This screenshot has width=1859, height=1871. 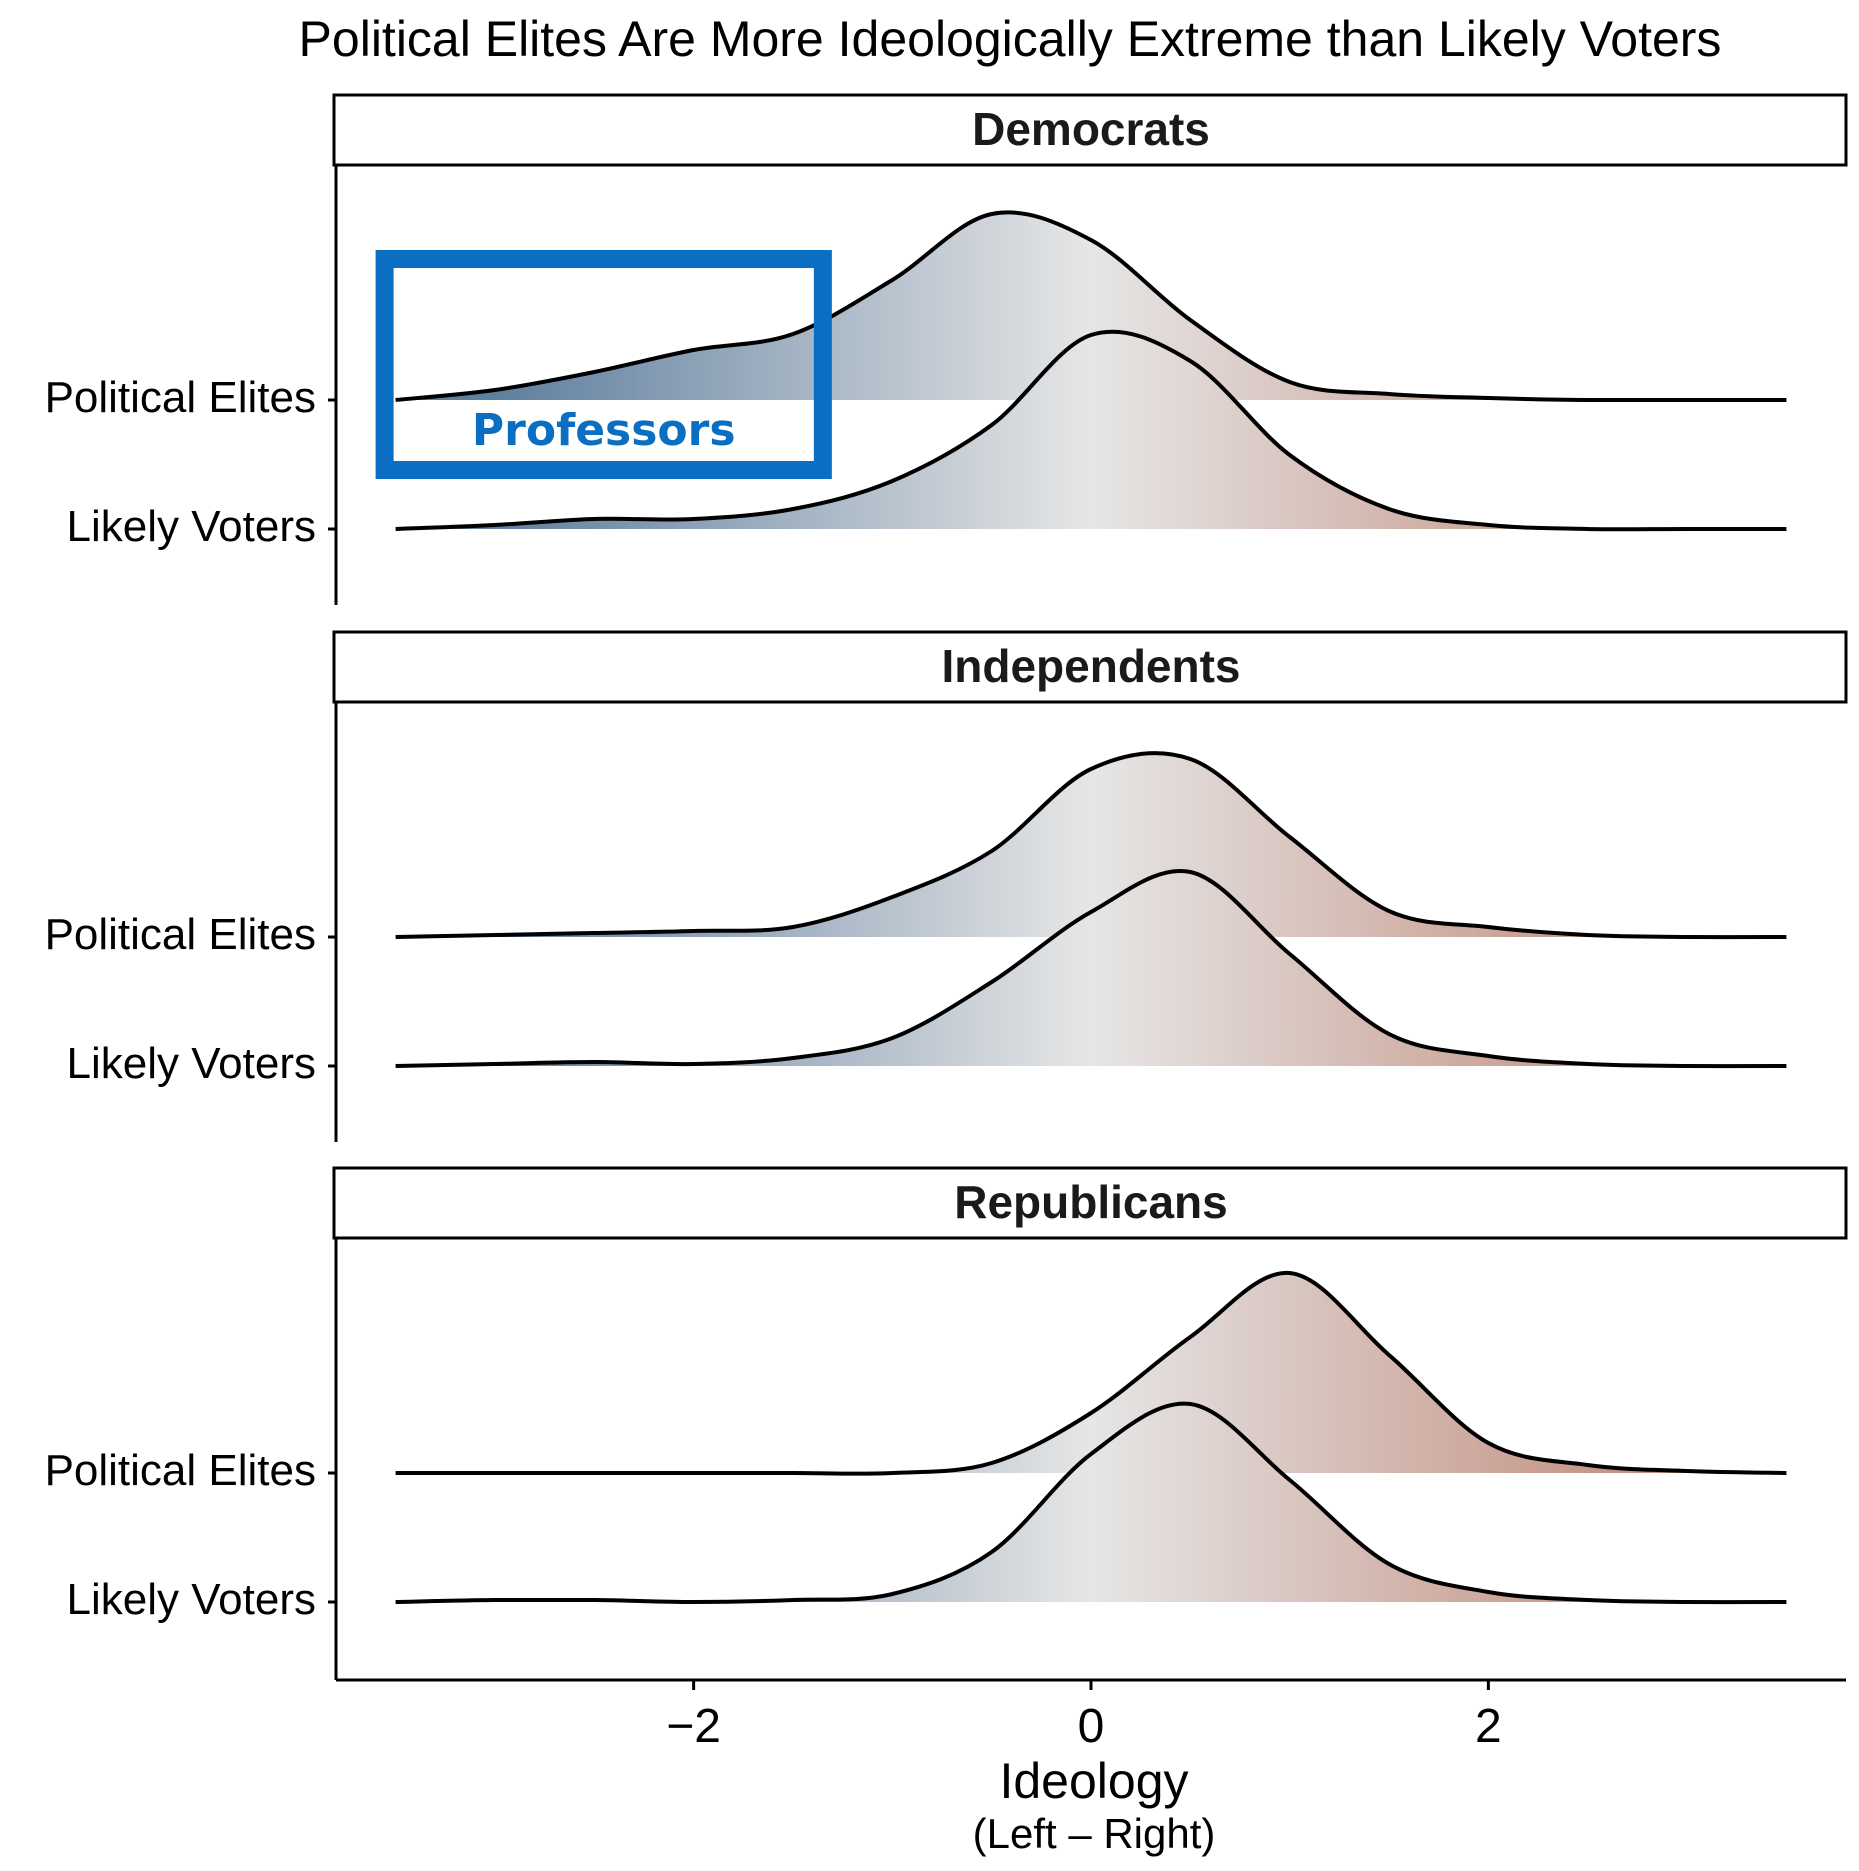 What do you see at coordinates (693, 1726) in the screenshot?
I see `x-tick-label: −2` at bounding box center [693, 1726].